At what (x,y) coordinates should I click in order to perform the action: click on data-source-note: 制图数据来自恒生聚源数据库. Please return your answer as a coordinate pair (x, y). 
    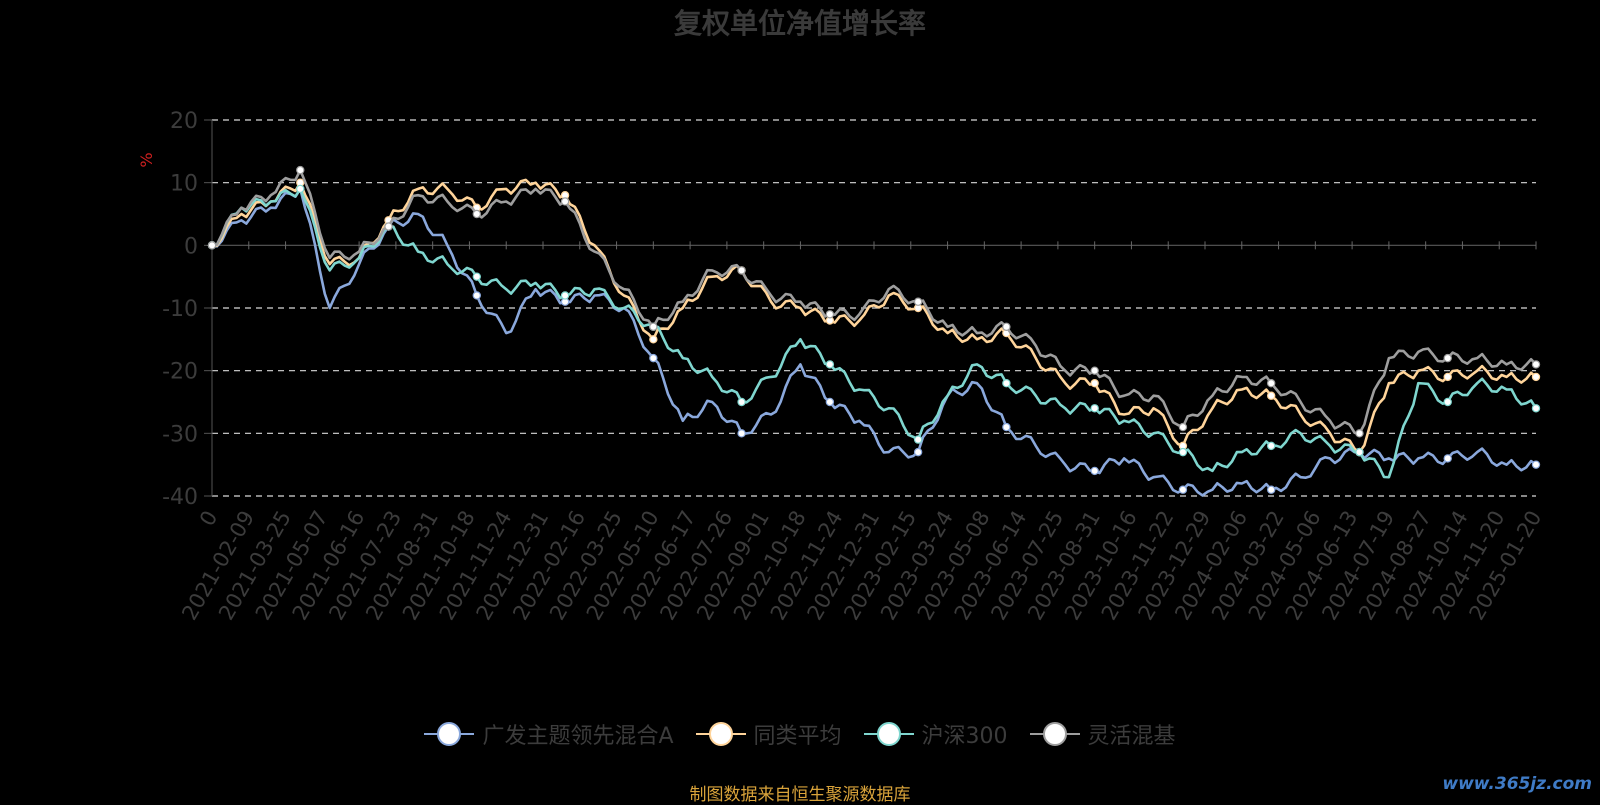
    Looking at the image, I should click on (800, 795).